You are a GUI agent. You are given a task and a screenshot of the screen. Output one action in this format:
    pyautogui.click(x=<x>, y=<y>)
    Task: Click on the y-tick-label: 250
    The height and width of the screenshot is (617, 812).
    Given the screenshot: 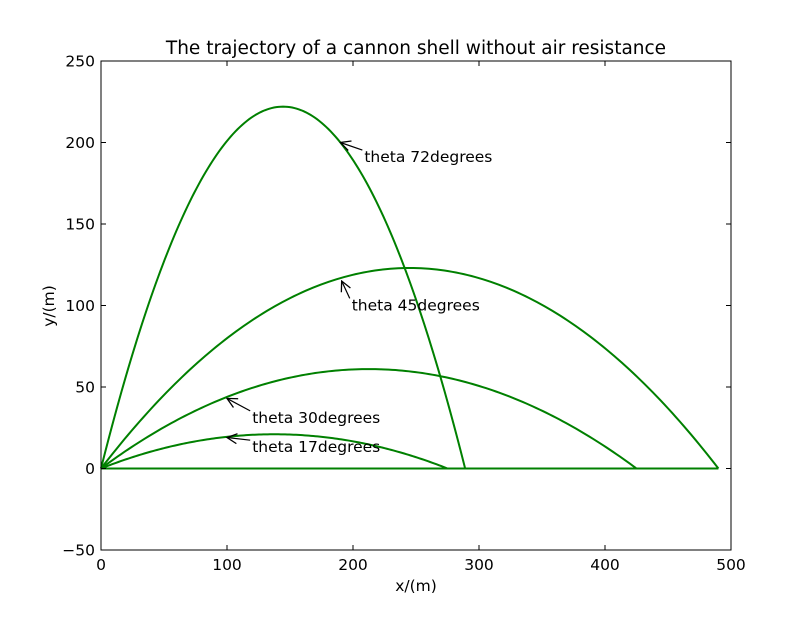 What is the action you would take?
    pyautogui.click(x=80, y=62)
    